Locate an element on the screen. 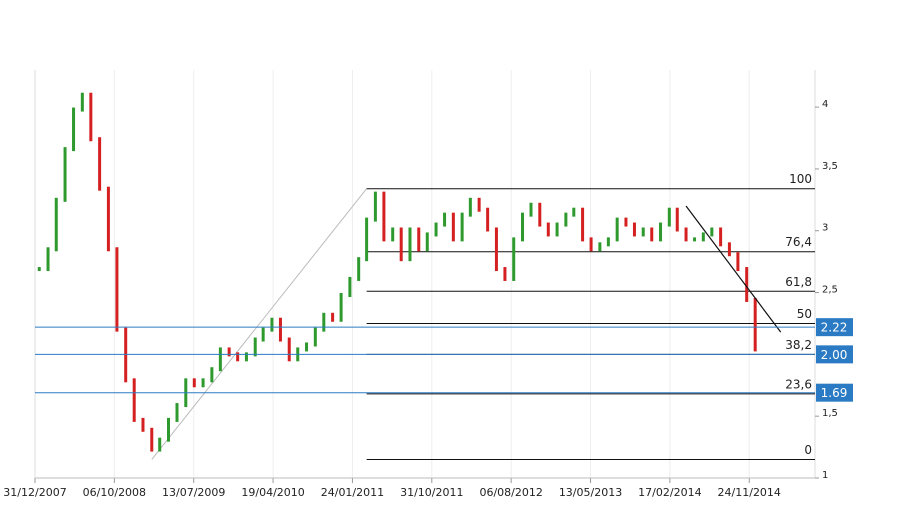 The height and width of the screenshot is (509, 909). fib-label: 50 is located at coordinates (804, 314).